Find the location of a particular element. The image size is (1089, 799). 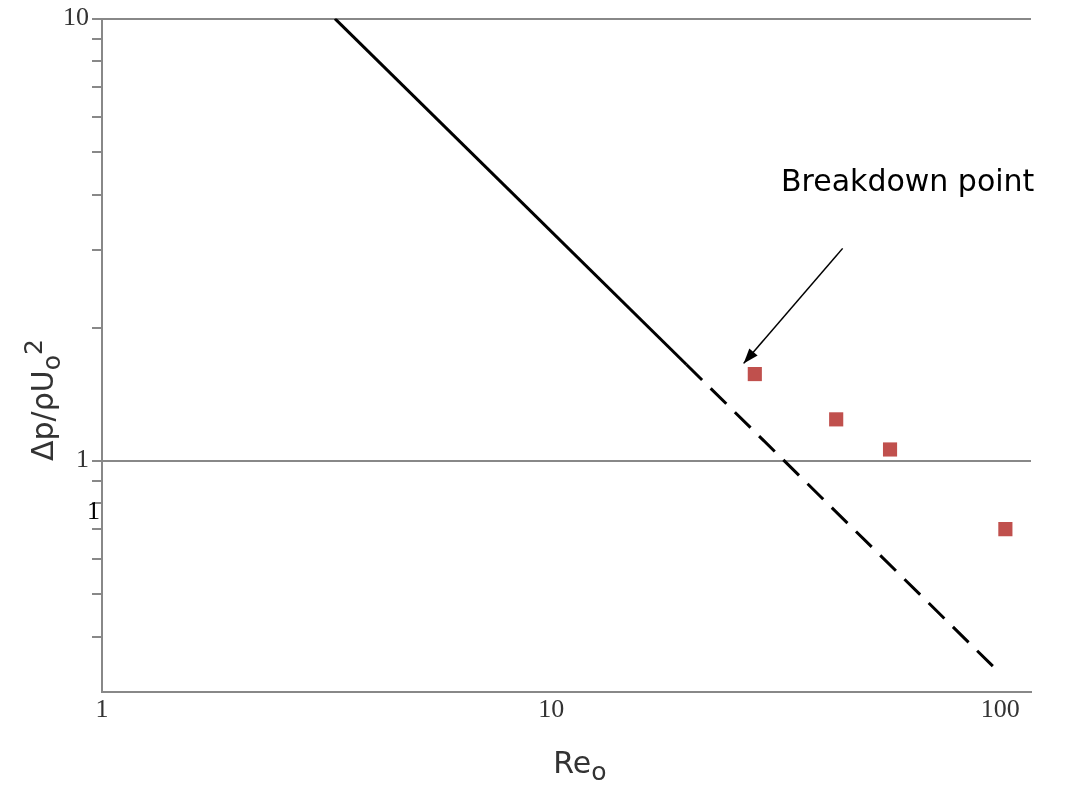

x-tick-label: 100 is located at coordinates (1000, 709).